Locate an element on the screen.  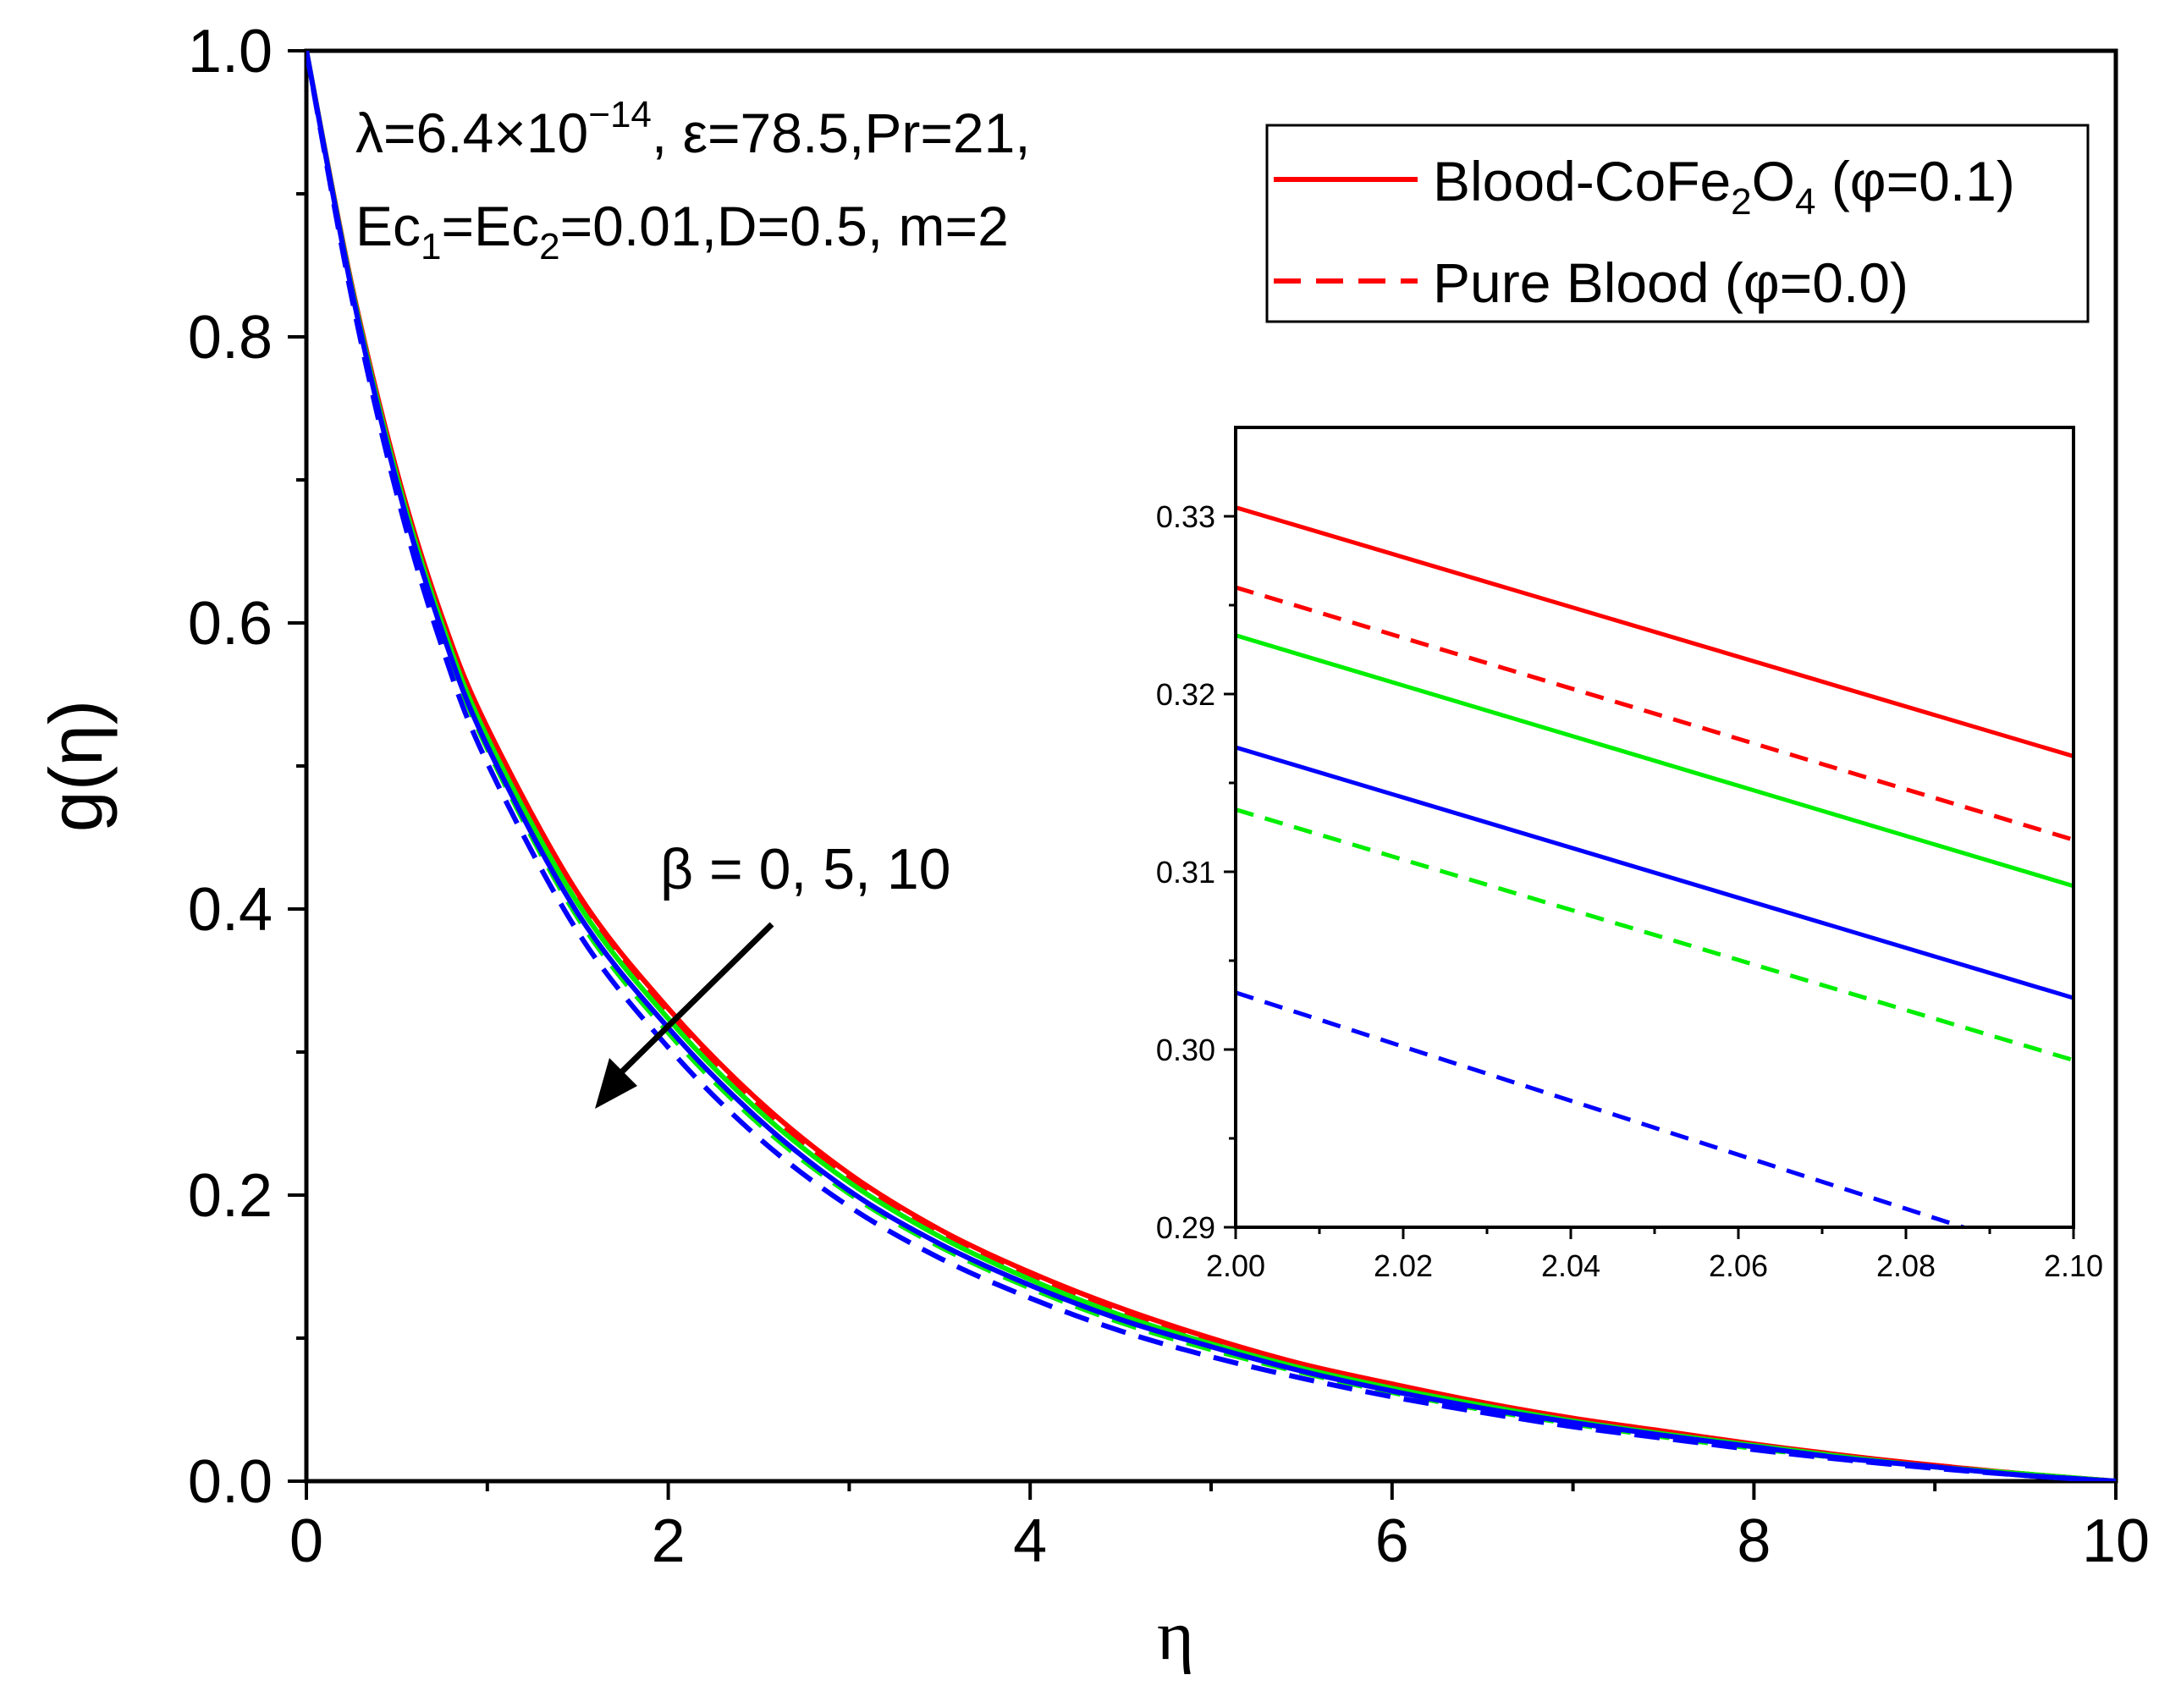
x-tick-label-2: 2 is located at coordinates (669, 1541).